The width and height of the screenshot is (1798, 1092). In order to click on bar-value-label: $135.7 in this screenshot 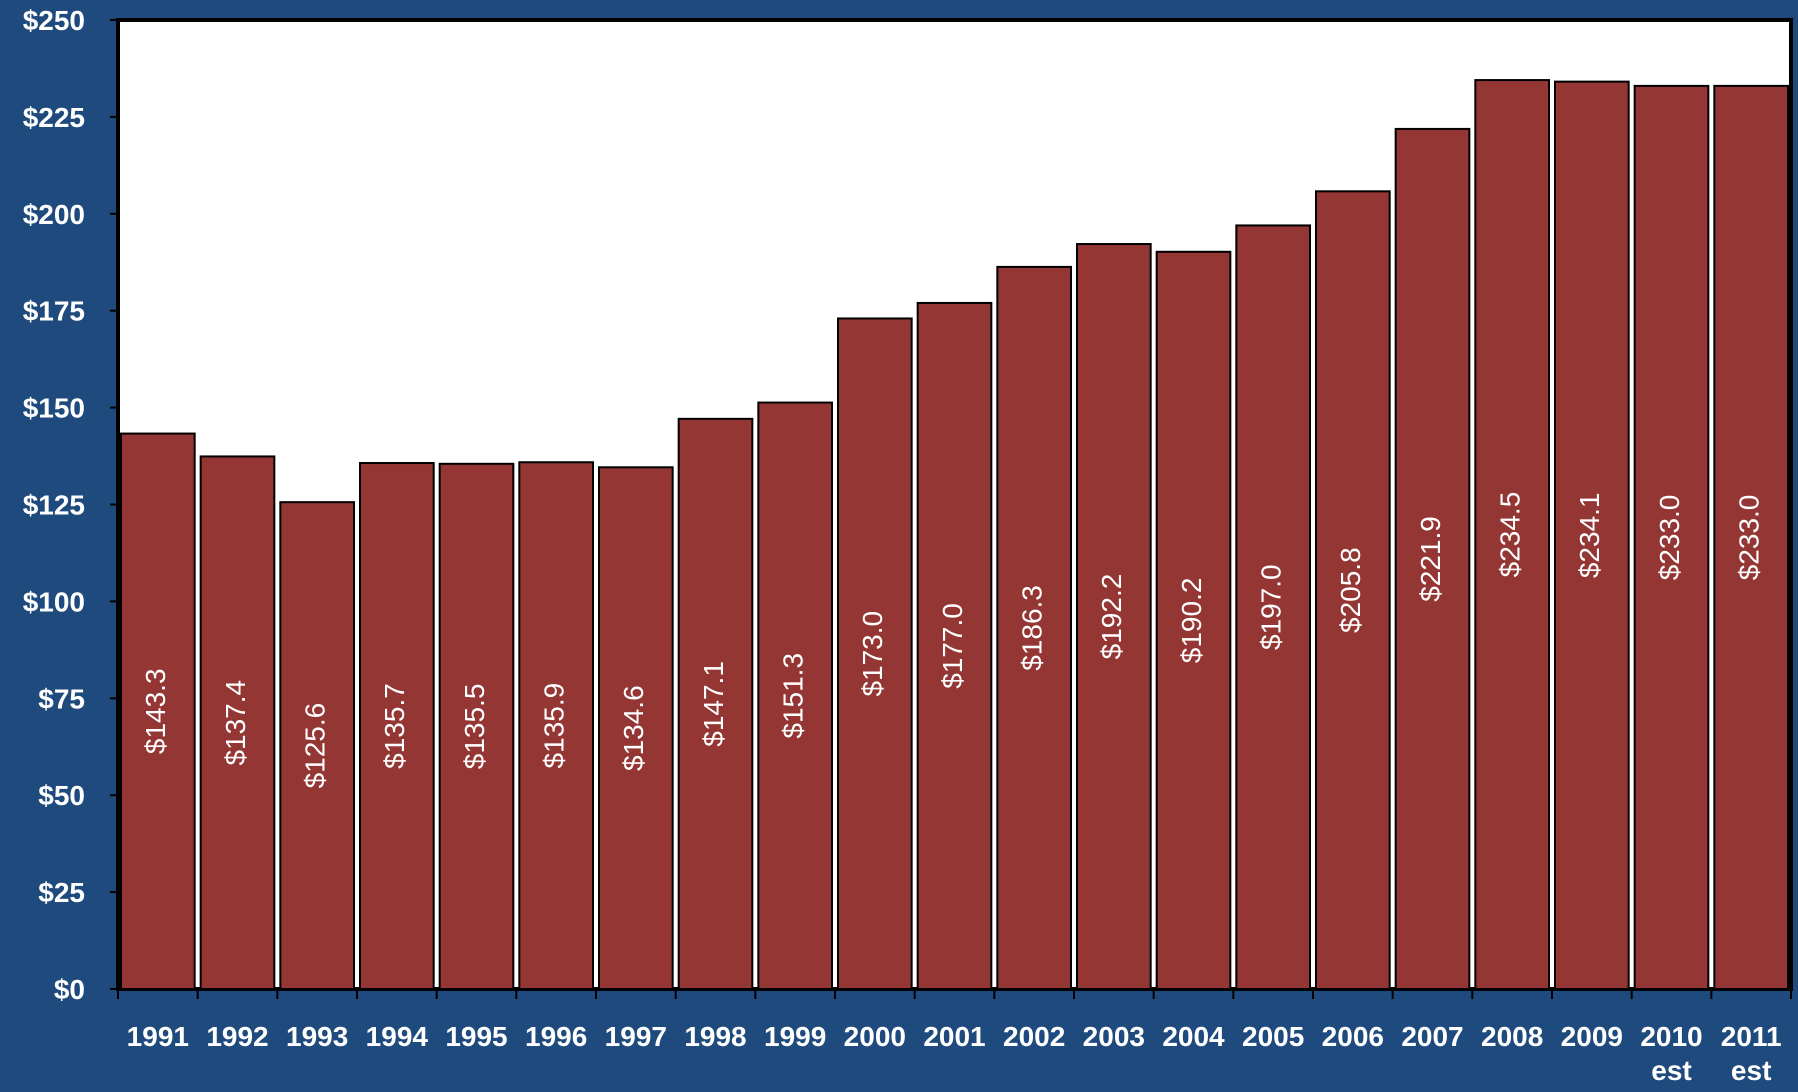, I will do `click(394, 726)`.